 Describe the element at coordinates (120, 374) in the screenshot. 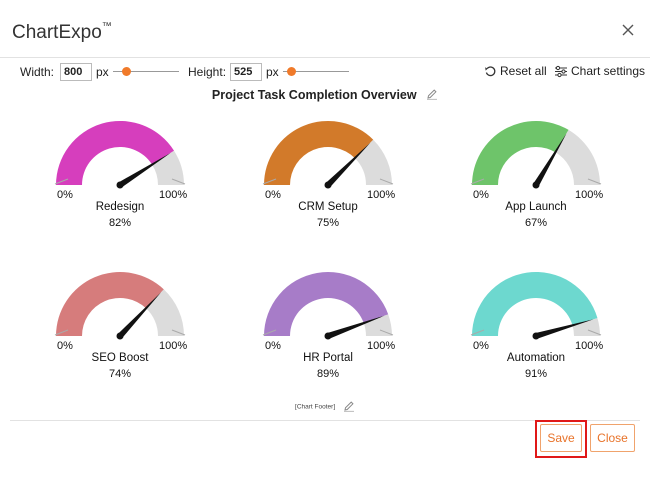

I see `gauge-value: 74%` at that location.